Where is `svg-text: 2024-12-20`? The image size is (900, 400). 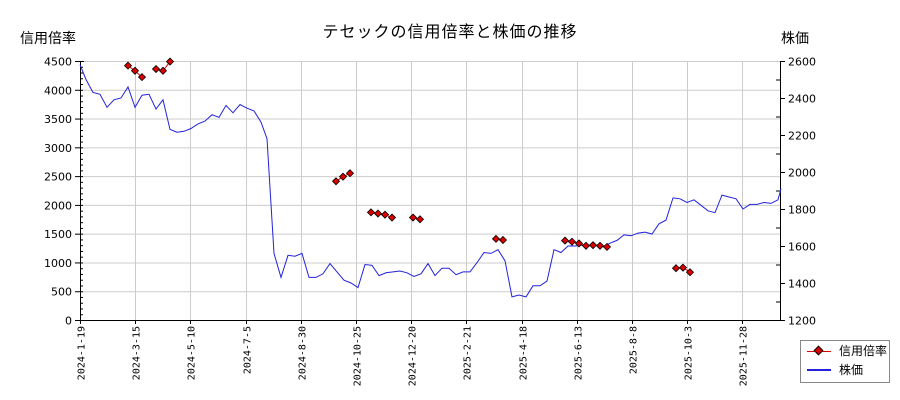
svg-text: 2024-12-20 is located at coordinates (413, 356).